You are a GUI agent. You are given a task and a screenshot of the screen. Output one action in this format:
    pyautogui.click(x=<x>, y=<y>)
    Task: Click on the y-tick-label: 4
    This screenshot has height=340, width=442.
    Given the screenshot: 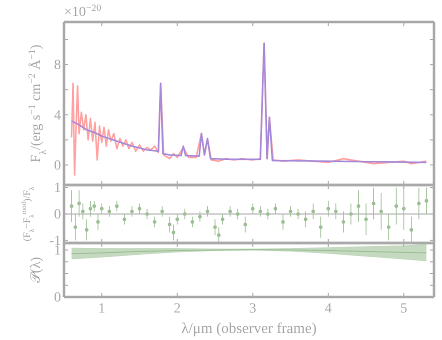 What is the action you would take?
    pyautogui.click(x=57, y=116)
    